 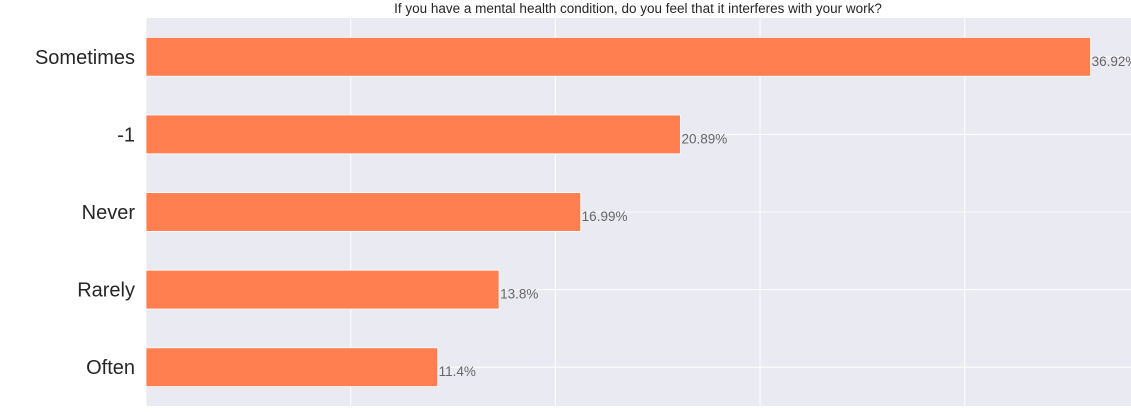 What do you see at coordinates (126, 135) in the screenshot?
I see `category-label--1: -1` at bounding box center [126, 135].